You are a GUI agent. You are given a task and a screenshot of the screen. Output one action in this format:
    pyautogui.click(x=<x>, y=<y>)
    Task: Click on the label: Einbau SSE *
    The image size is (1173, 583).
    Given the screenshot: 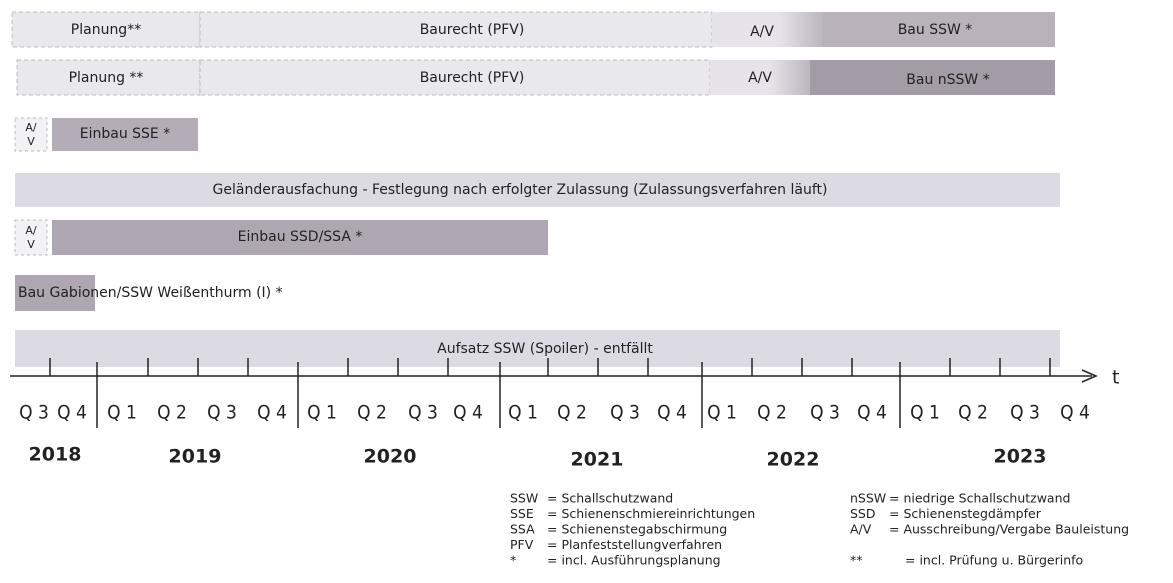 What is the action you would take?
    pyautogui.click(x=125, y=134)
    